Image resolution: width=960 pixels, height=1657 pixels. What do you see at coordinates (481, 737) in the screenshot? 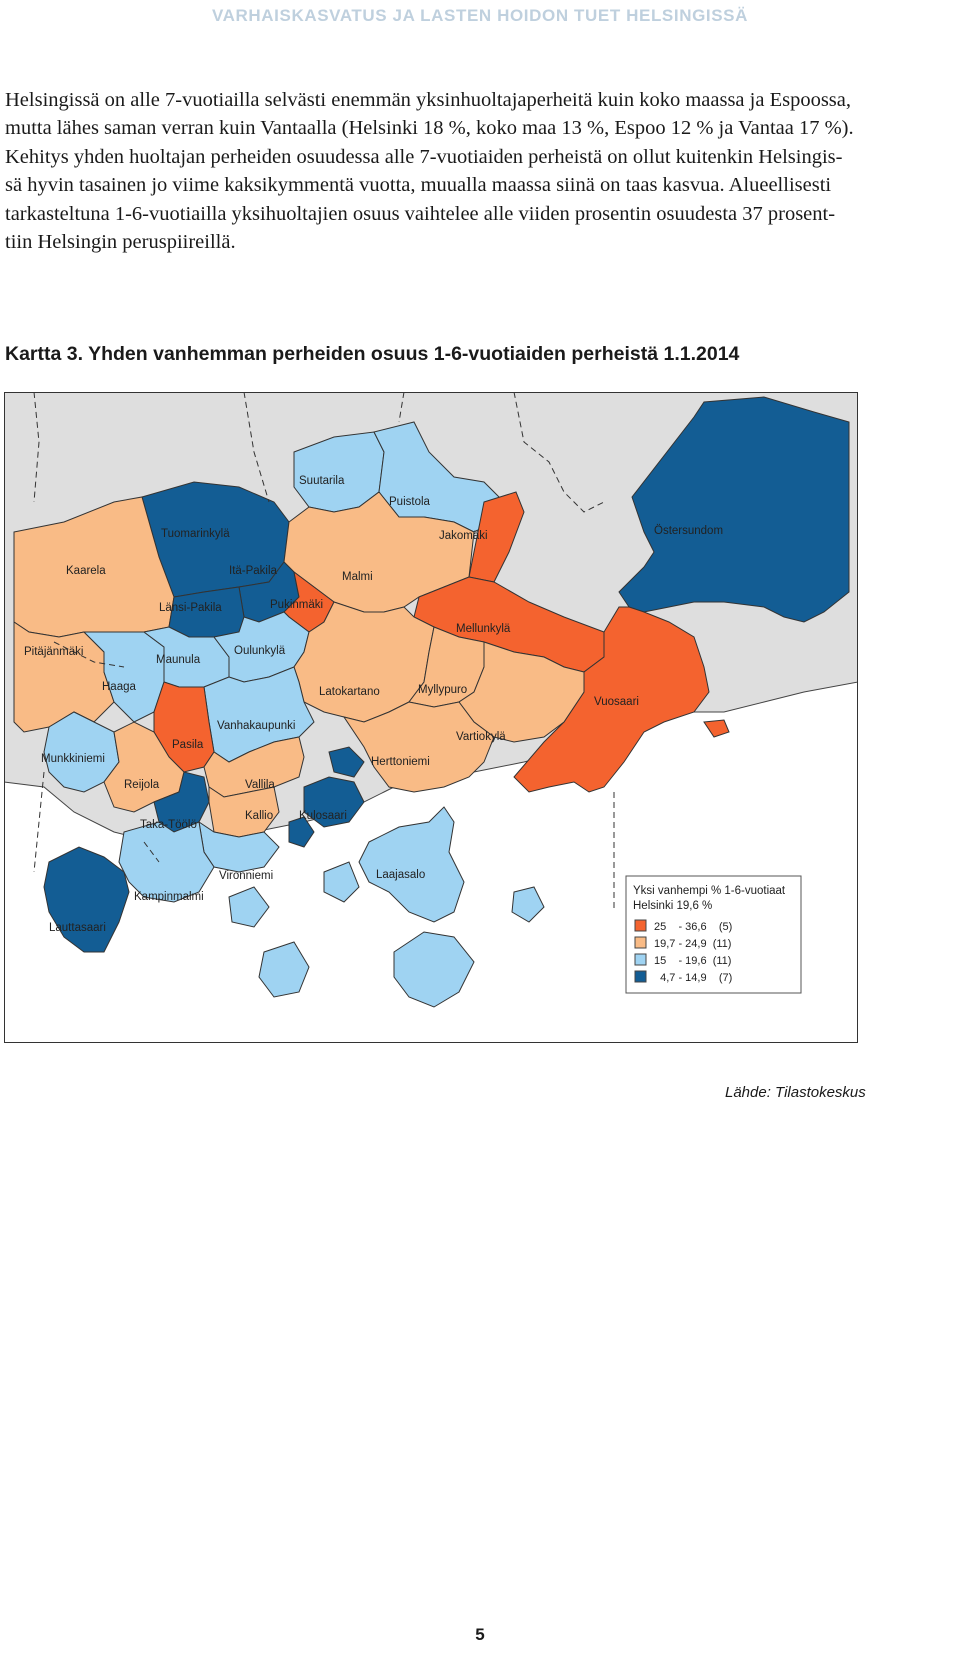
I see `label-vartiokyla: Vartiokylä` at bounding box center [481, 737].